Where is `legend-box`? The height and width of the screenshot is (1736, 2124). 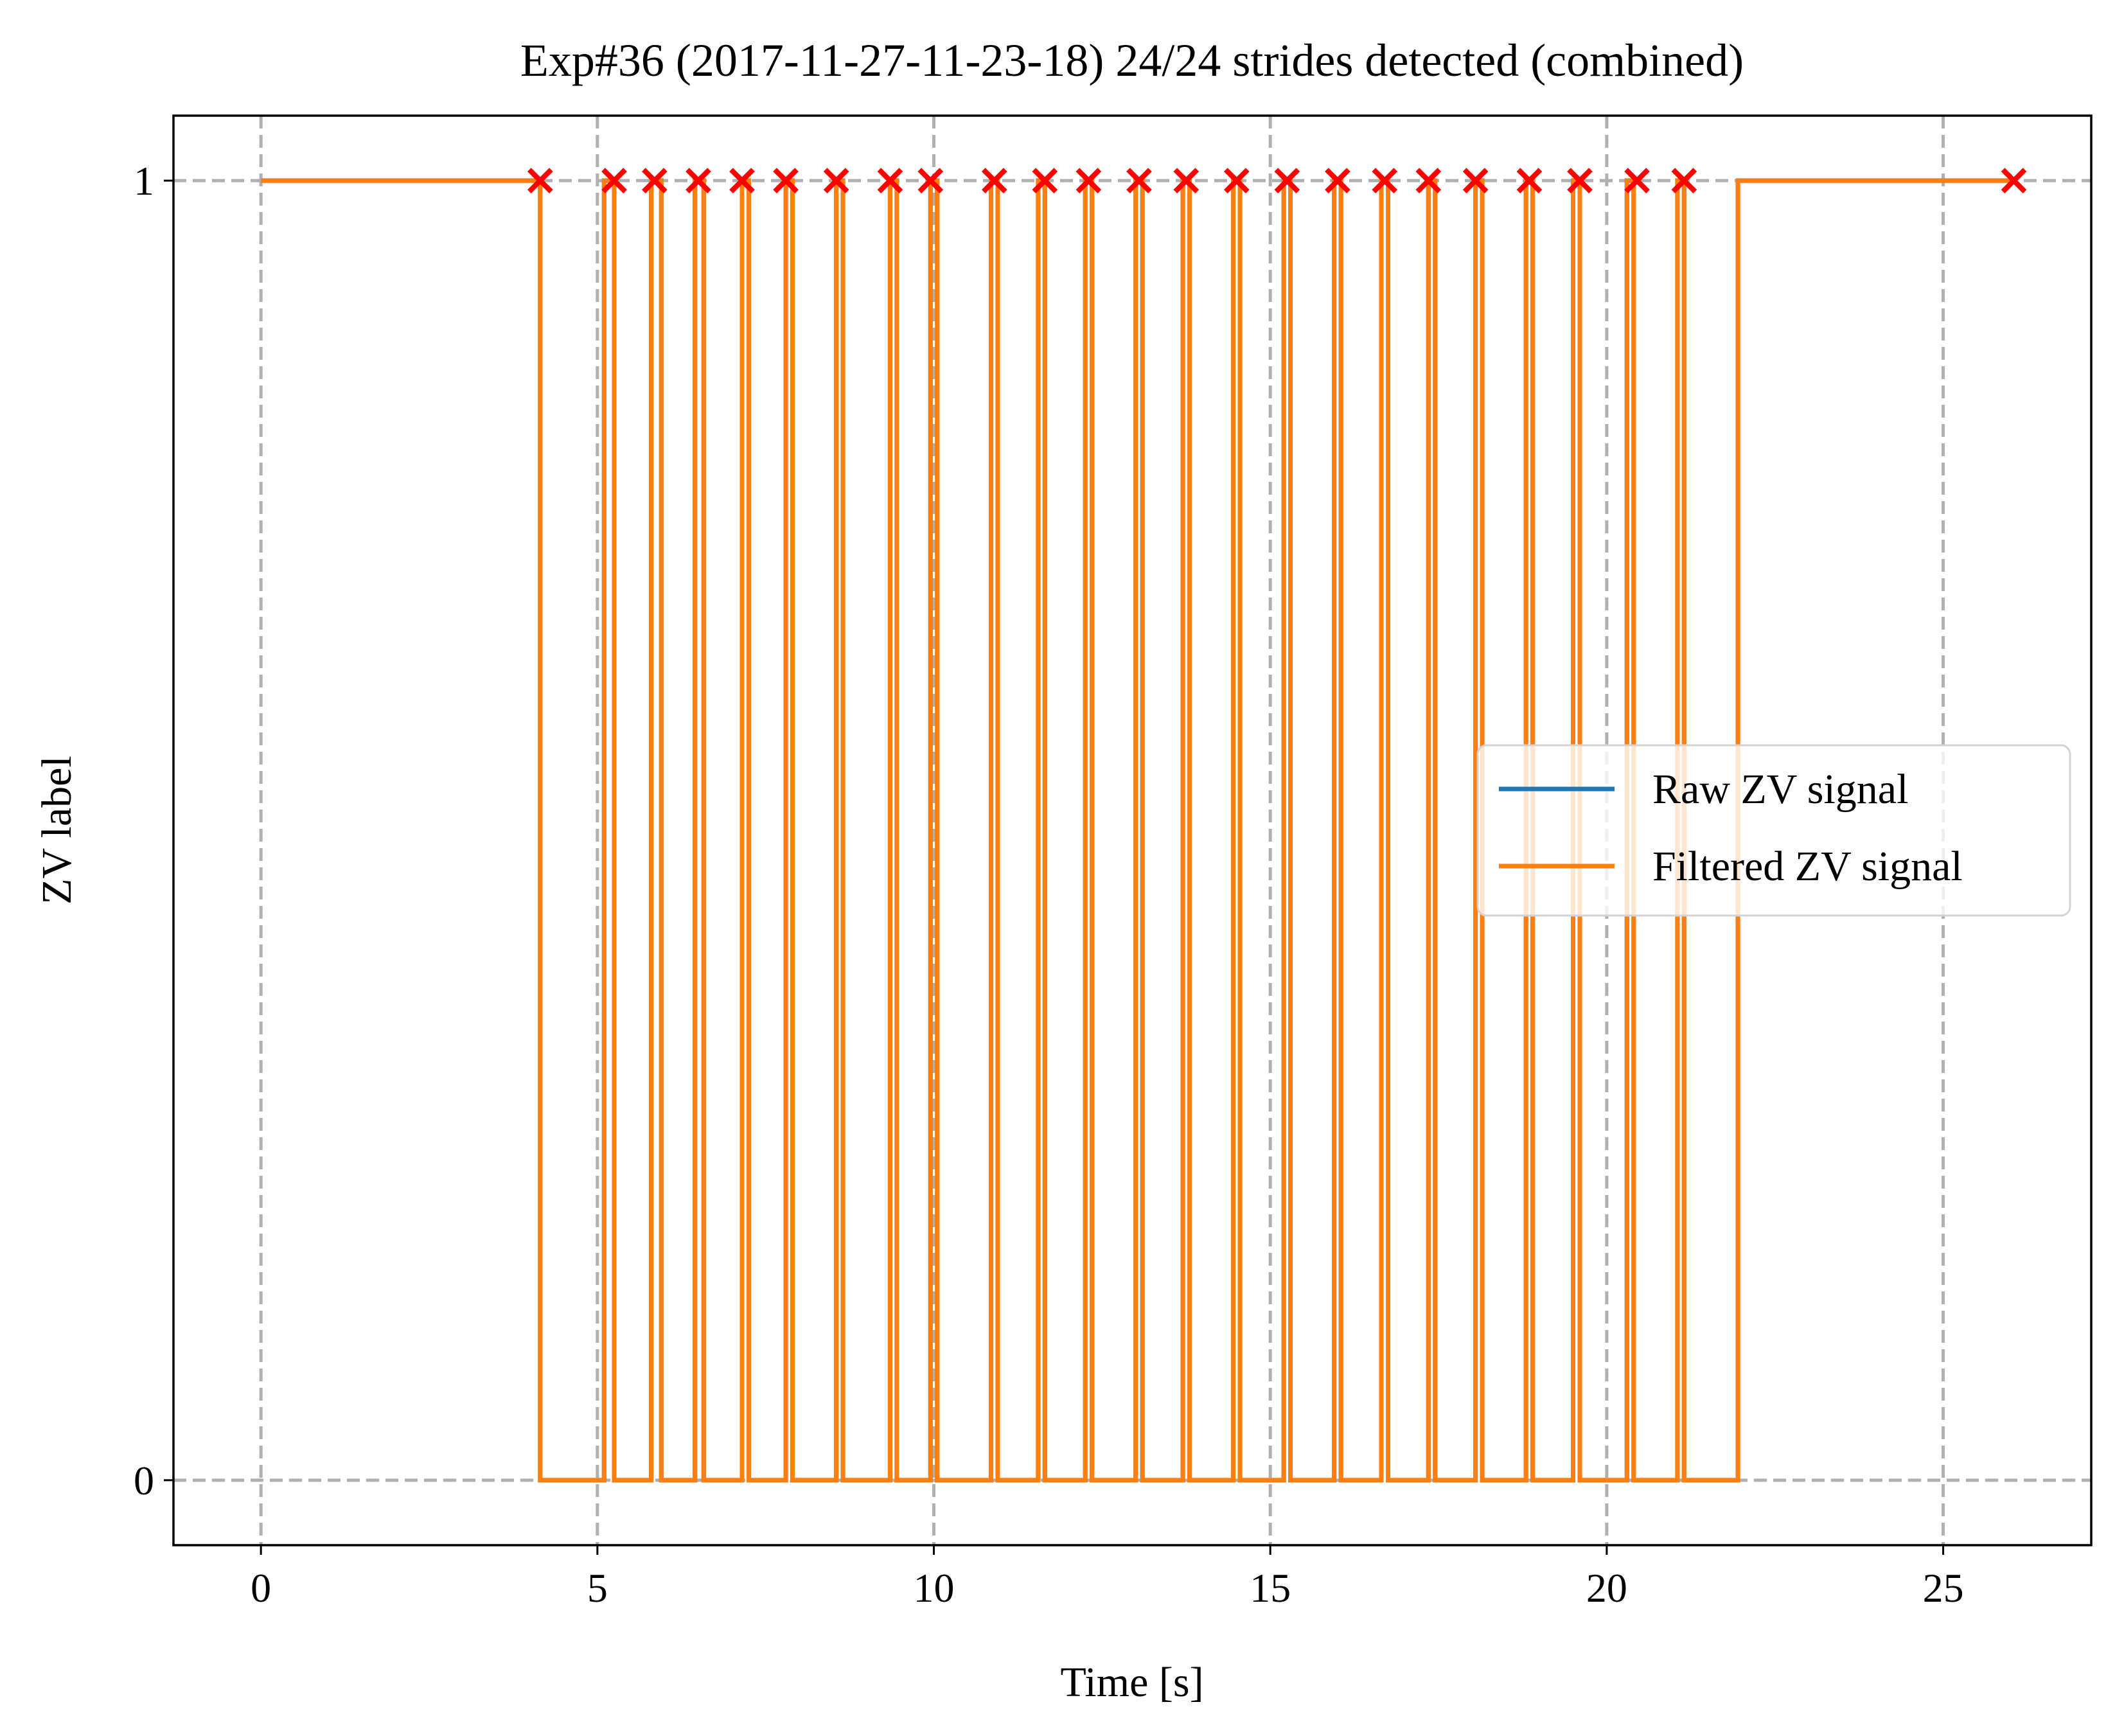
legend-box is located at coordinates (1773, 830).